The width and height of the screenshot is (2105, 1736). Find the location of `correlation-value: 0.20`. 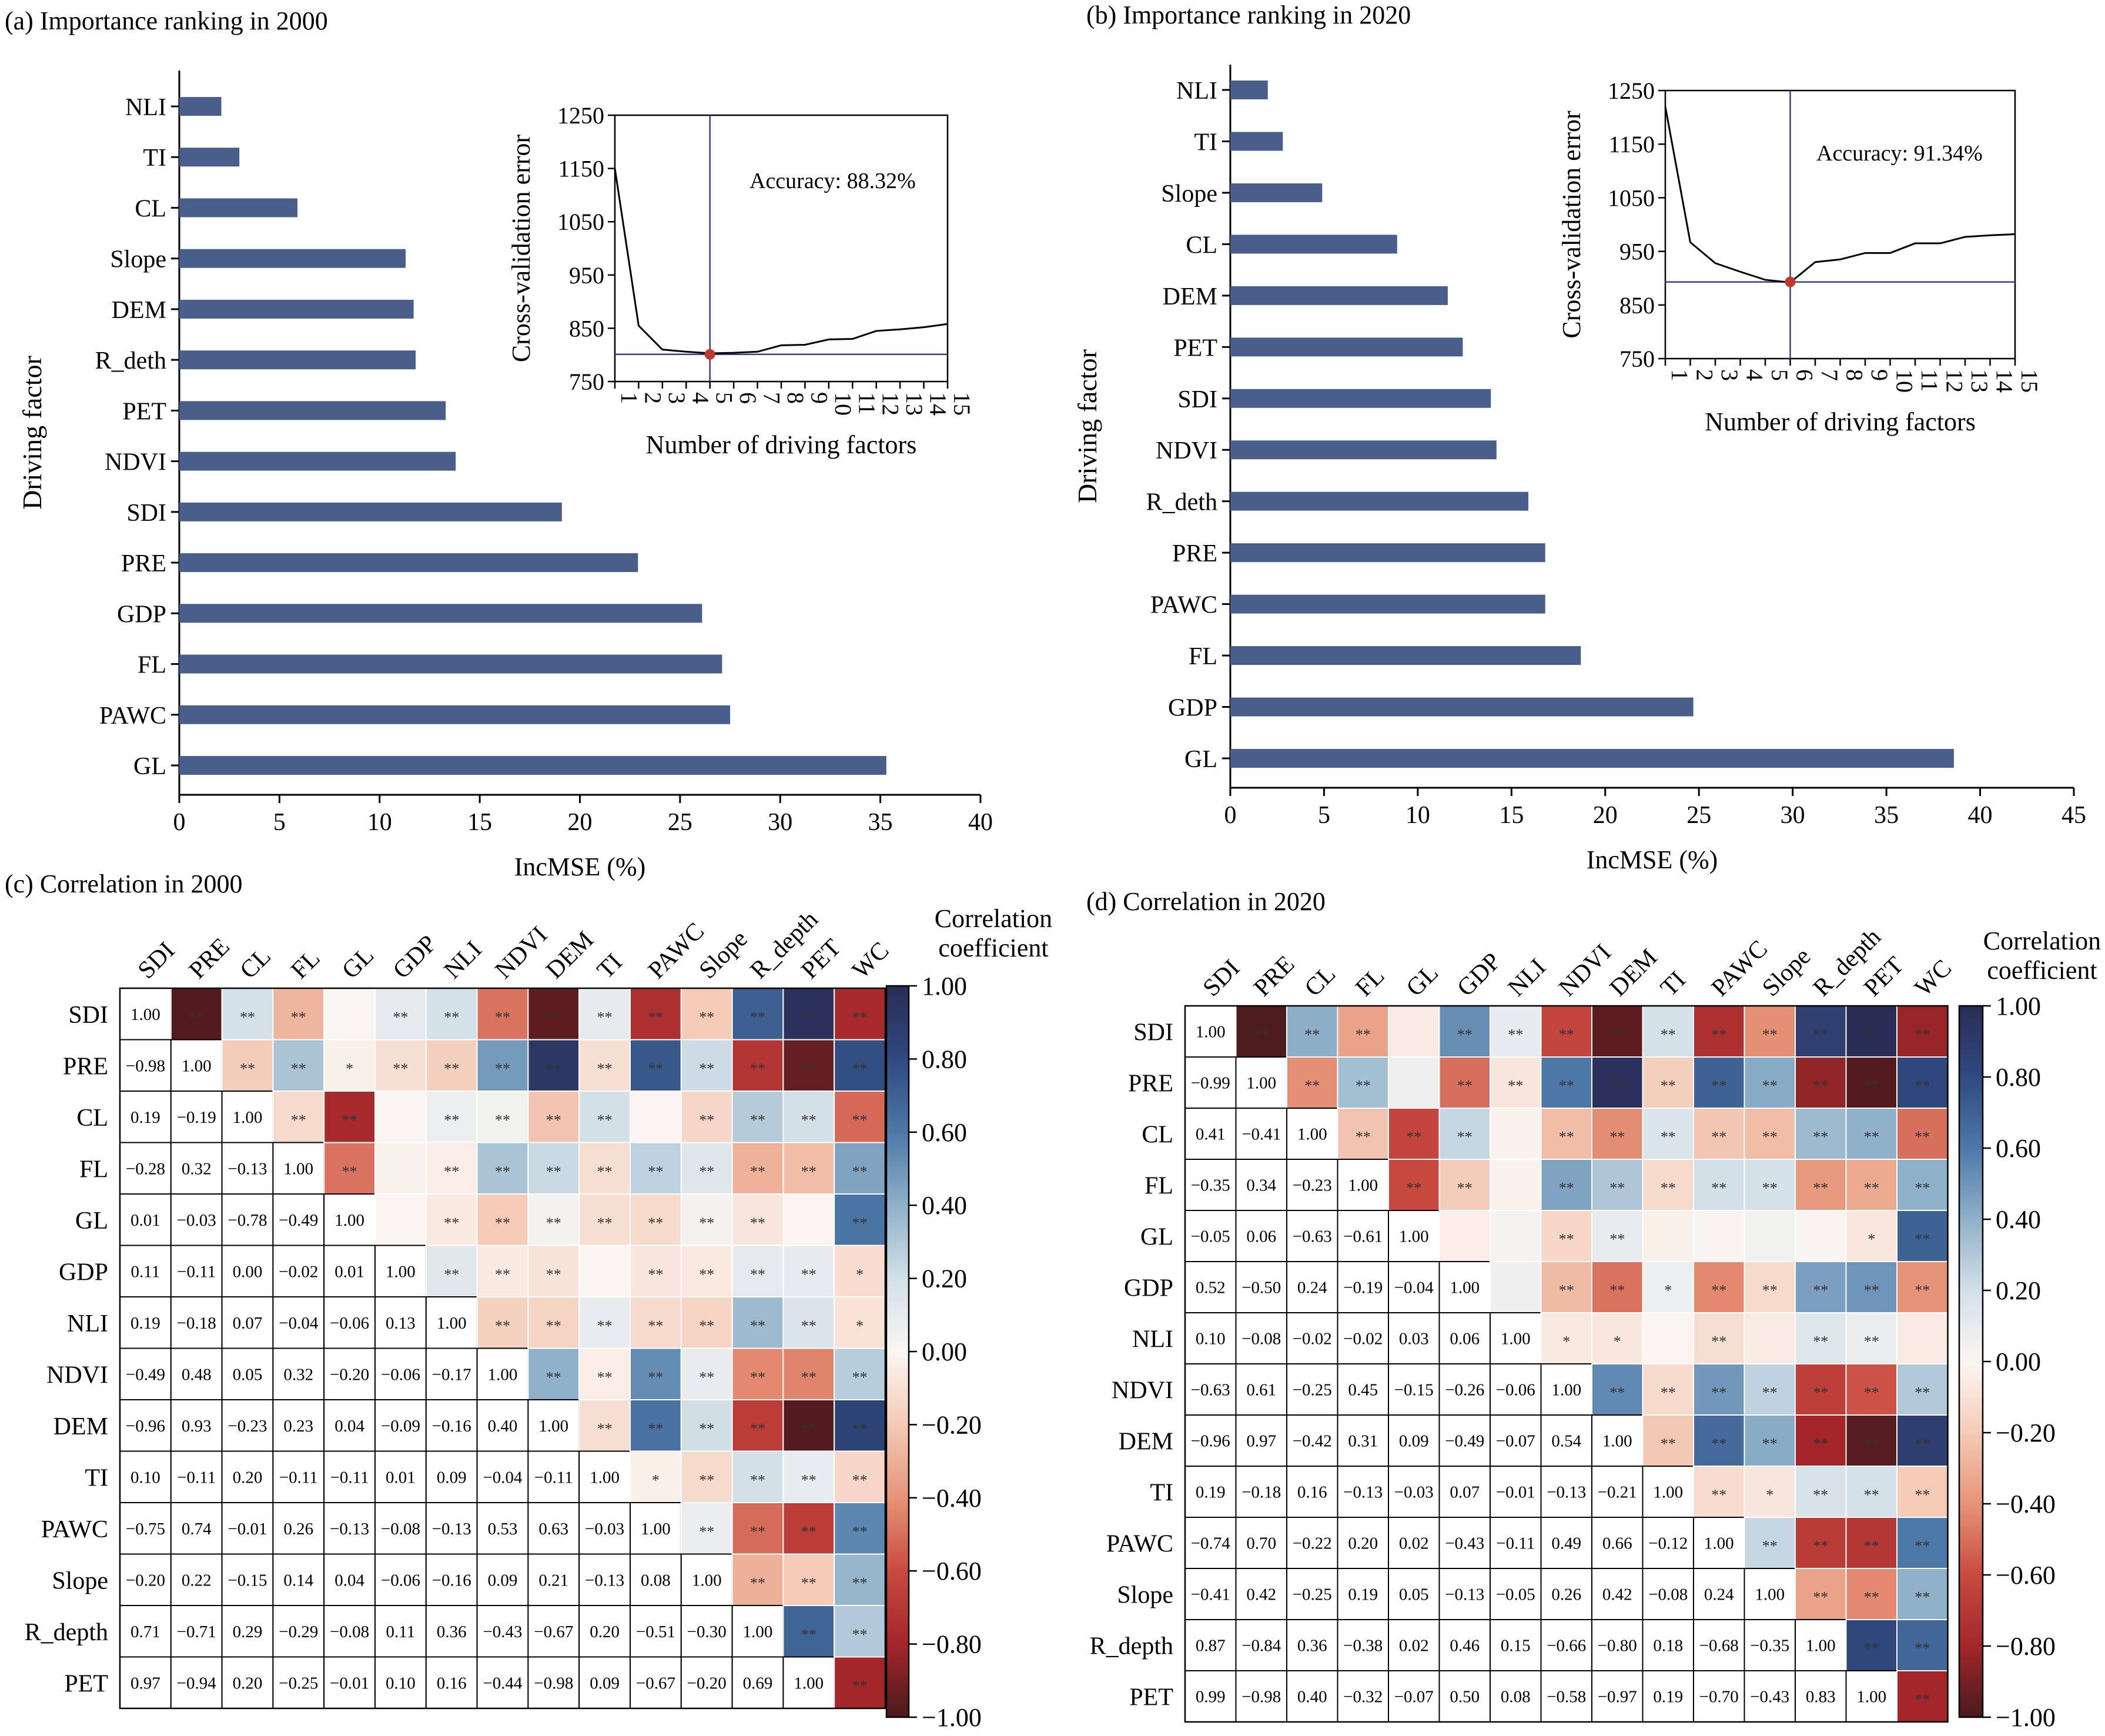

correlation-value: 0.20 is located at coordinates (248, 1683).